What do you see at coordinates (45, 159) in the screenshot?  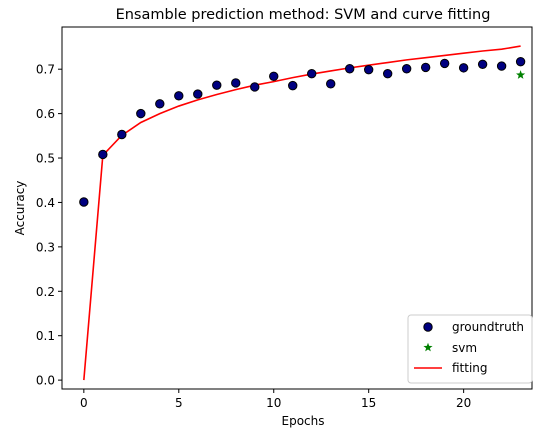 I see `y-tick-label: 0.5` at bounding box center [45, 159].